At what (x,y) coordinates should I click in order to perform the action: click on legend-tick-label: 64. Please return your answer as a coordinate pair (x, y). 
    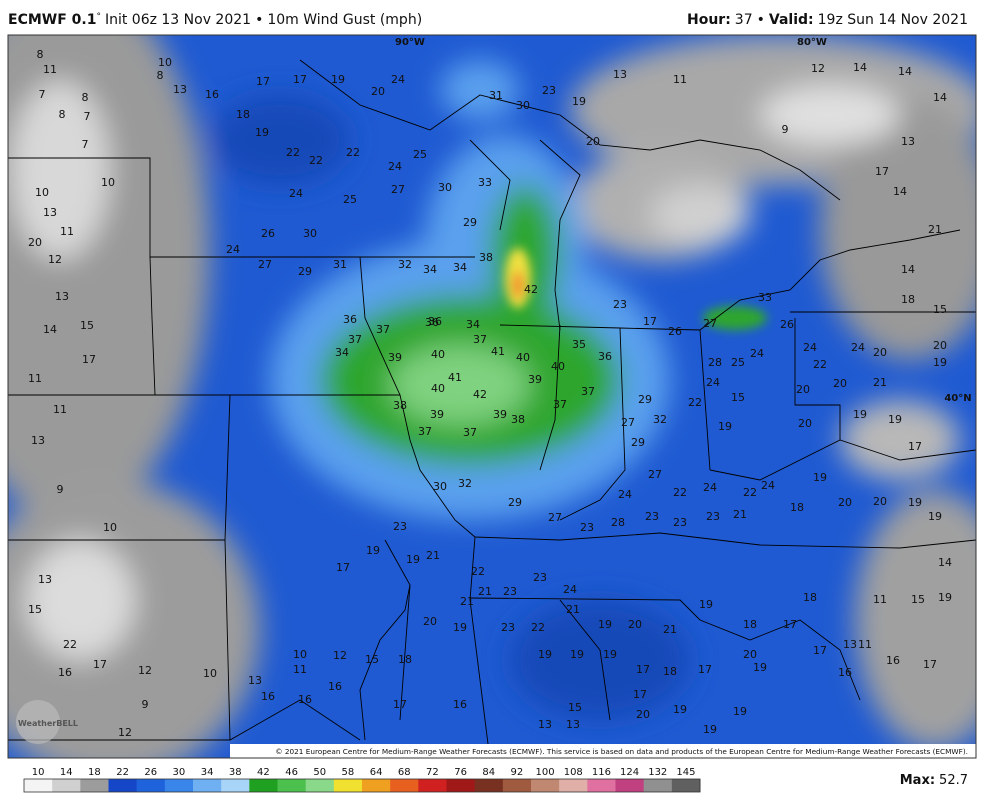
    Looking at the image, I should click on (376, 772).